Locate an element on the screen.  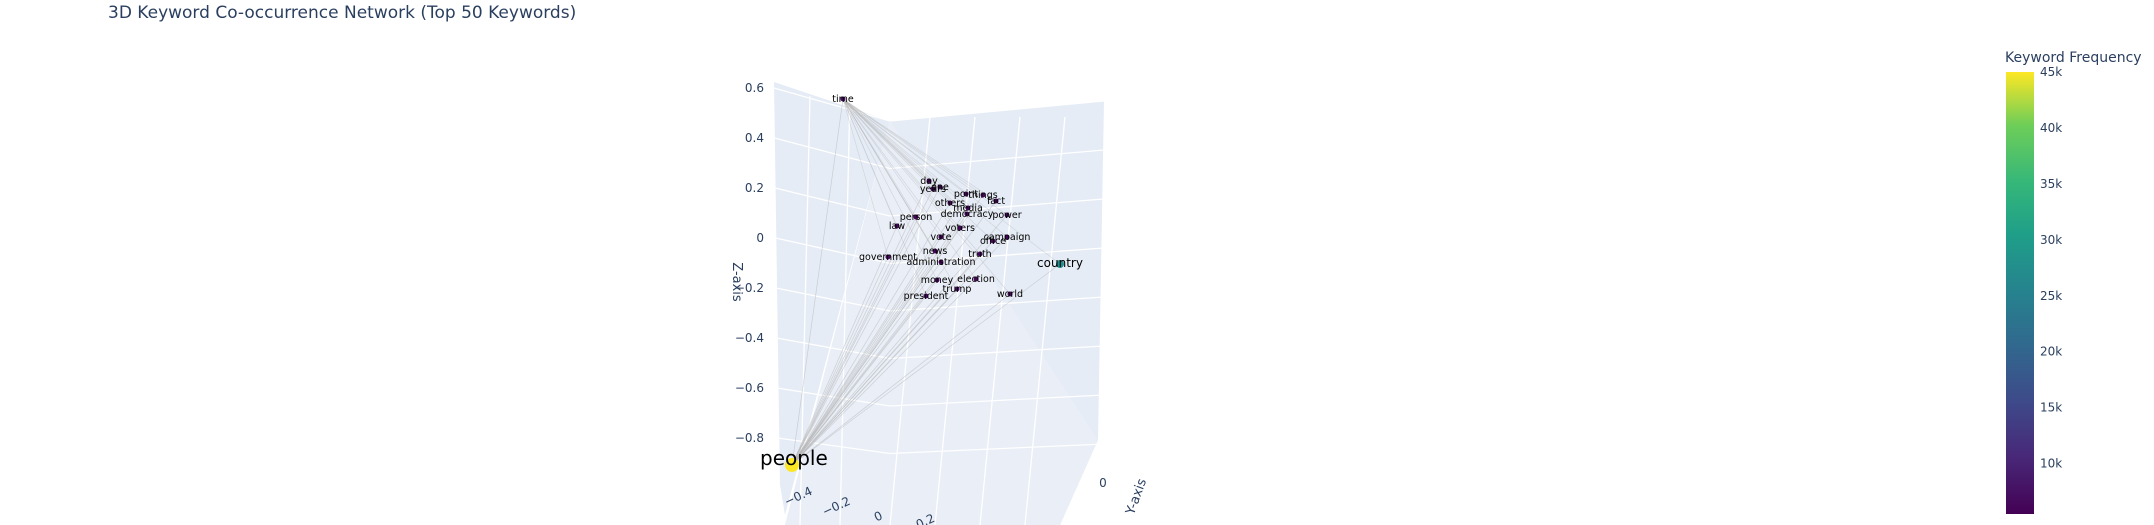
y-axis-title: Y-axis is located at coordinates (1136, 497).